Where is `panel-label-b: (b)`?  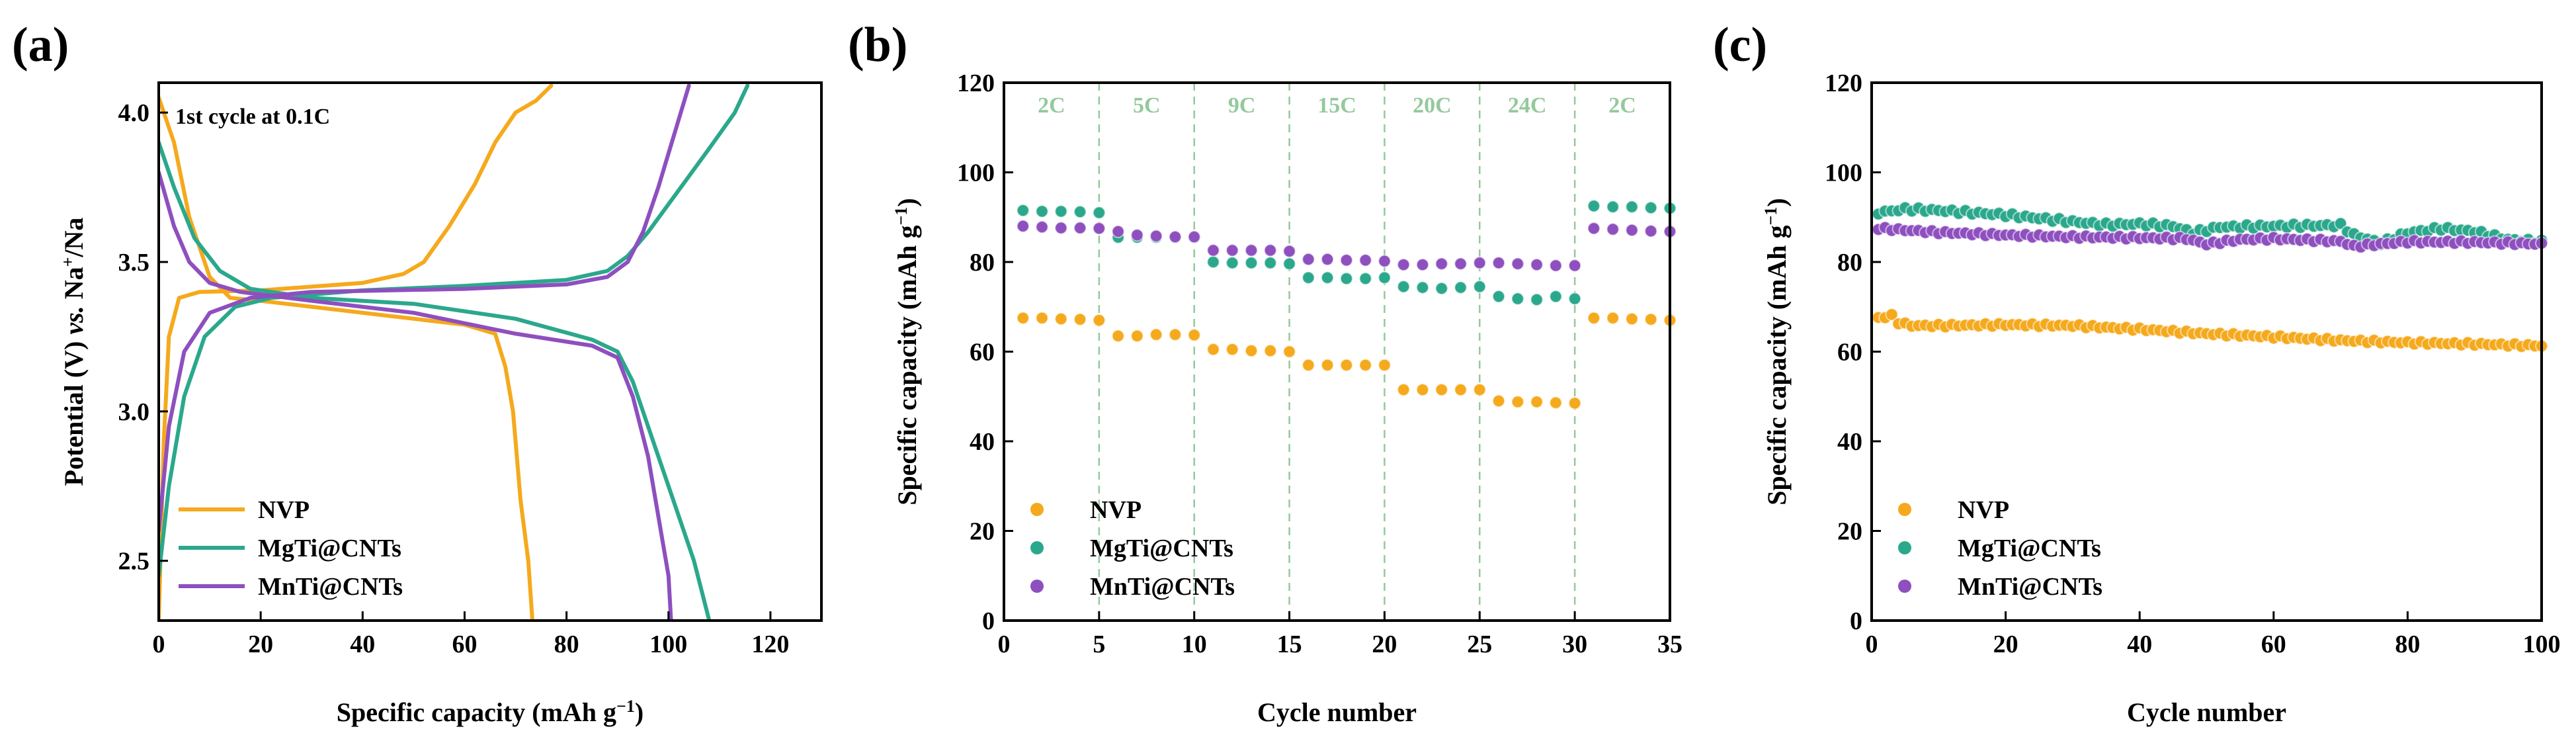 panel-label-b: (b) is located at coordinates (877, 45).